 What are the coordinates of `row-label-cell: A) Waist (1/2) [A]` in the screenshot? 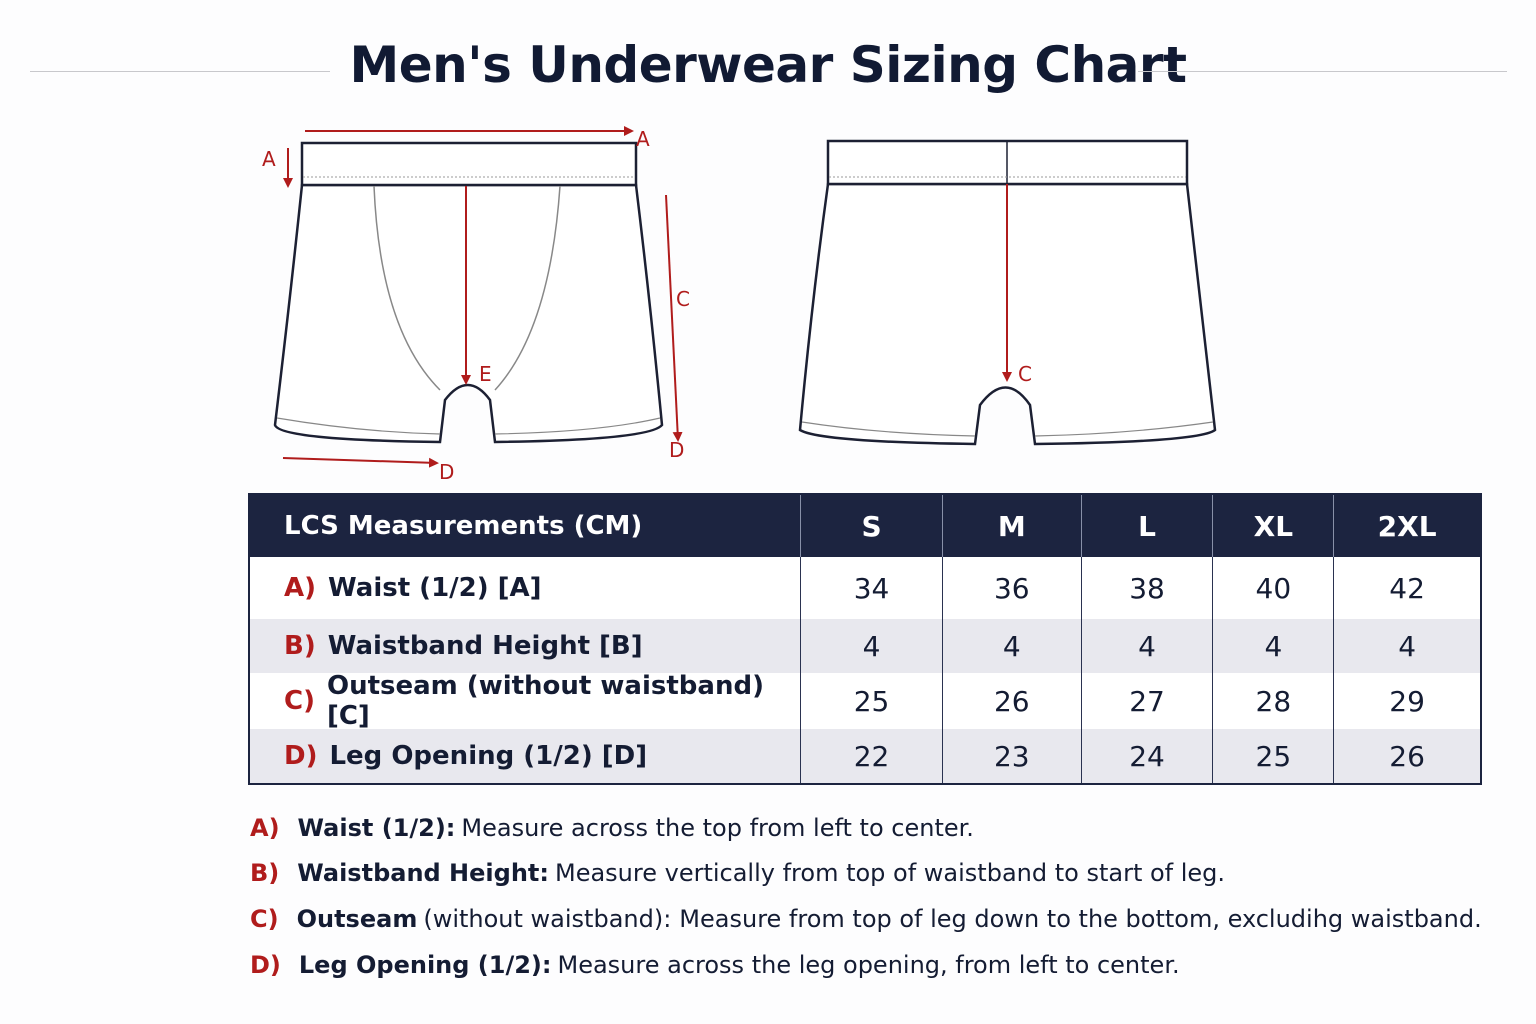 It's located at (526, 588).